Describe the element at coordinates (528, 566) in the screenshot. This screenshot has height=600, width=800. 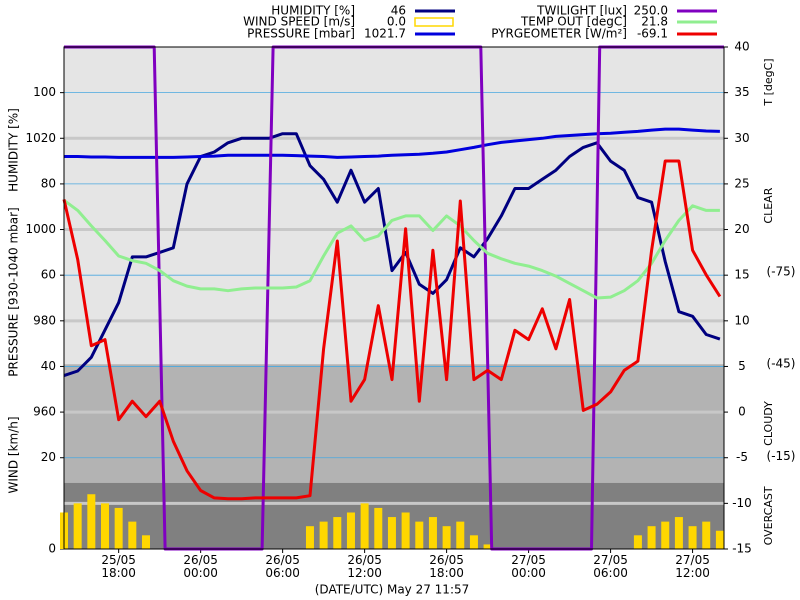
I see `x-tick-label: 27/05 00:00` at that location.